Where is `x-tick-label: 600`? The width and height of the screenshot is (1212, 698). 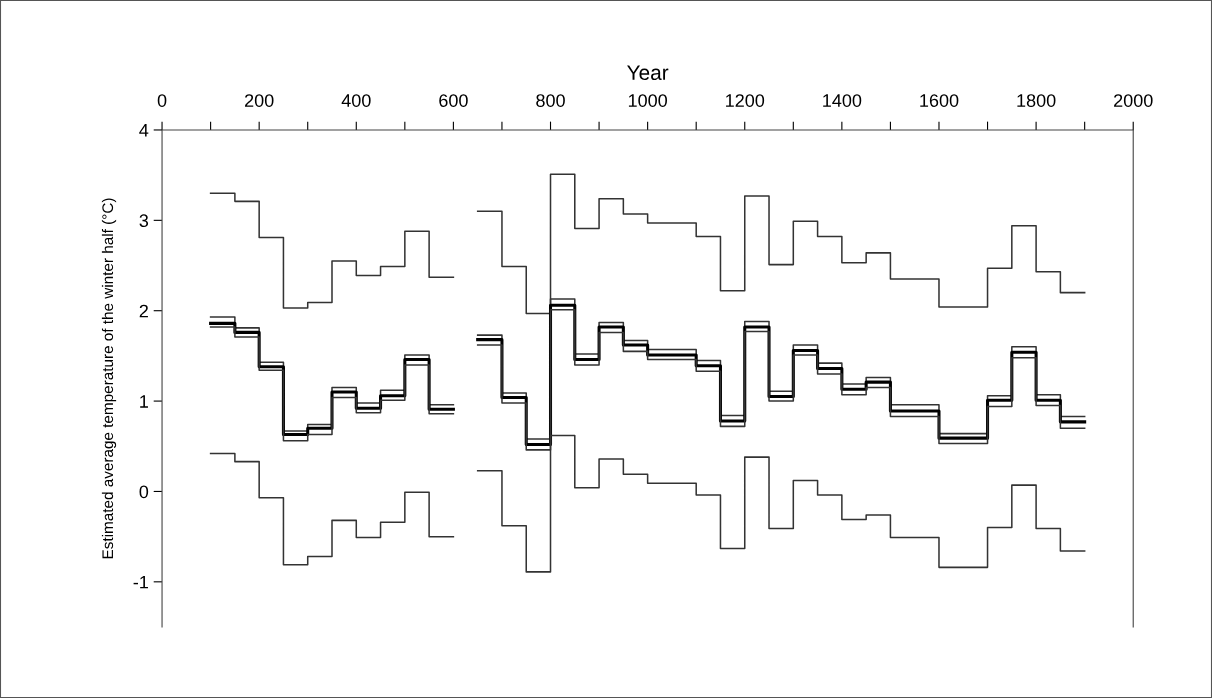
x-tick-label: 600 is located at coordinates (453, 100).